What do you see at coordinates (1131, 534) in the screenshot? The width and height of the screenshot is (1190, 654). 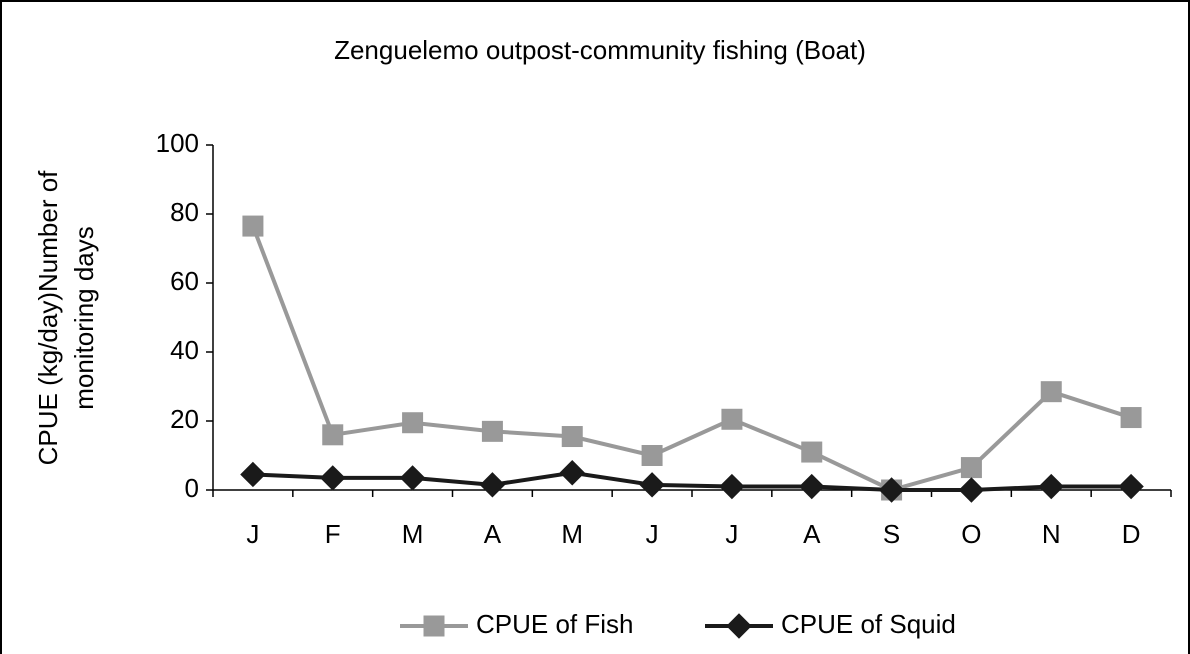 I see `x-tick-label: D` at bounding box center [1131, 534].